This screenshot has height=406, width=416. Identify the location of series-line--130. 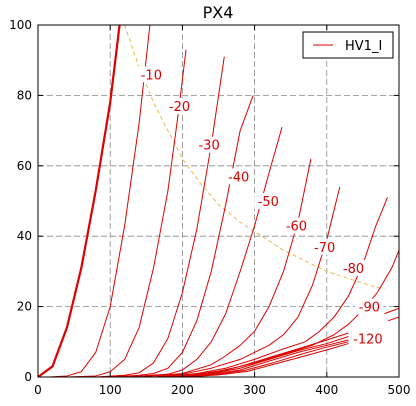
(265, 359).